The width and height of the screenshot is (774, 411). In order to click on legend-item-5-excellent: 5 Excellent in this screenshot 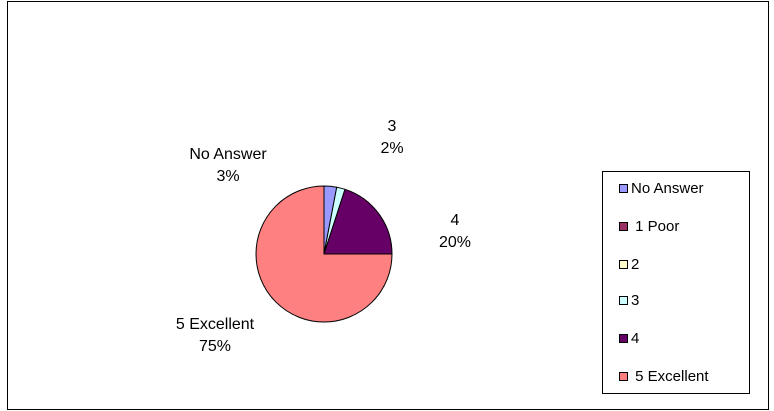, I will do `click(664, 376)`.